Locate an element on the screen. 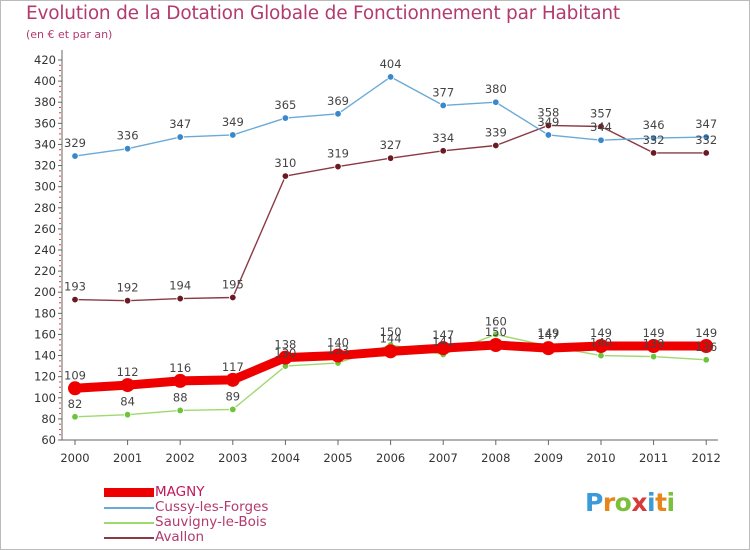  data-label-avallon: 334 is located at coordinates (443, 138).